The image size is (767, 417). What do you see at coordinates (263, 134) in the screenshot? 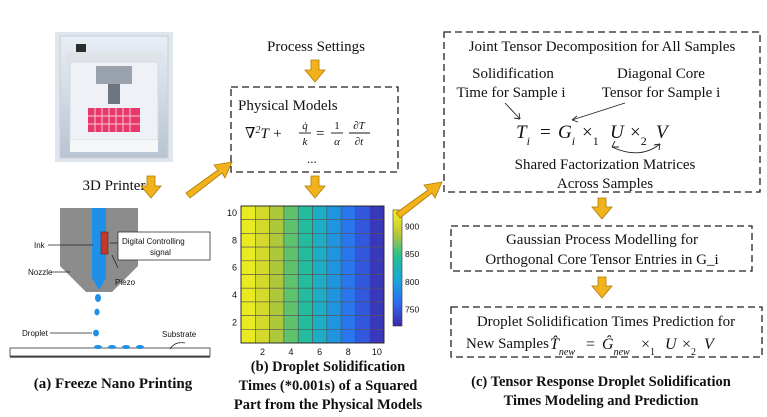
I see `svg-text: ∇2T +` at bounding box center [263, 134].